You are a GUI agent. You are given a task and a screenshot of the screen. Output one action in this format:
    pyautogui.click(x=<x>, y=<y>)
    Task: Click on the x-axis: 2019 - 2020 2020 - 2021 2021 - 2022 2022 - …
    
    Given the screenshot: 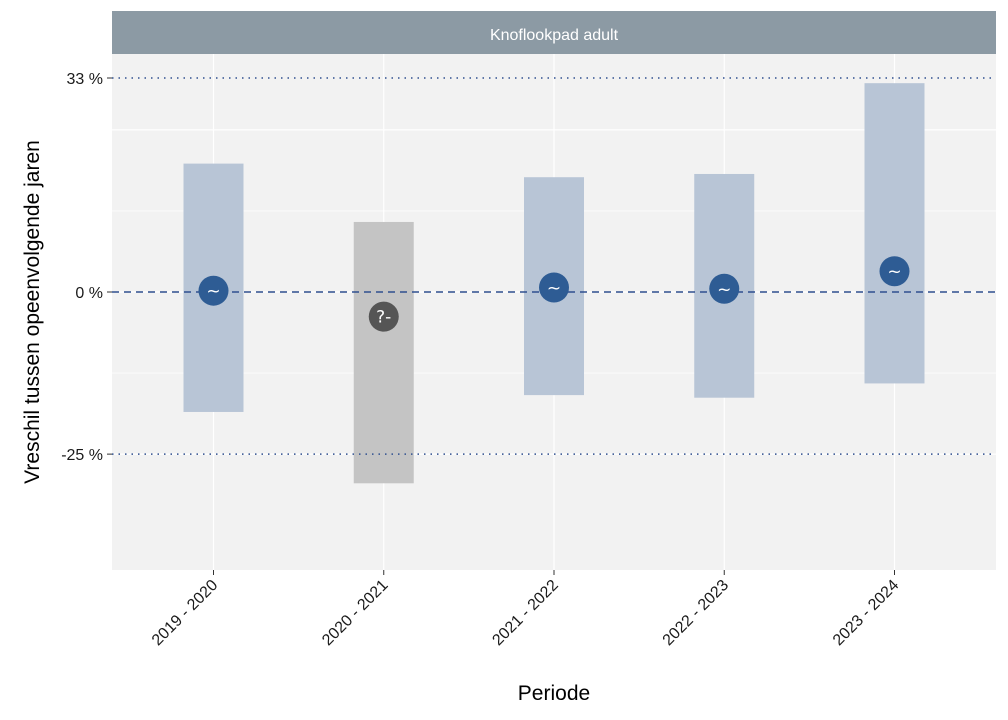 What is the action you would take?
    pyautogui.click(x=525, y=609)
    